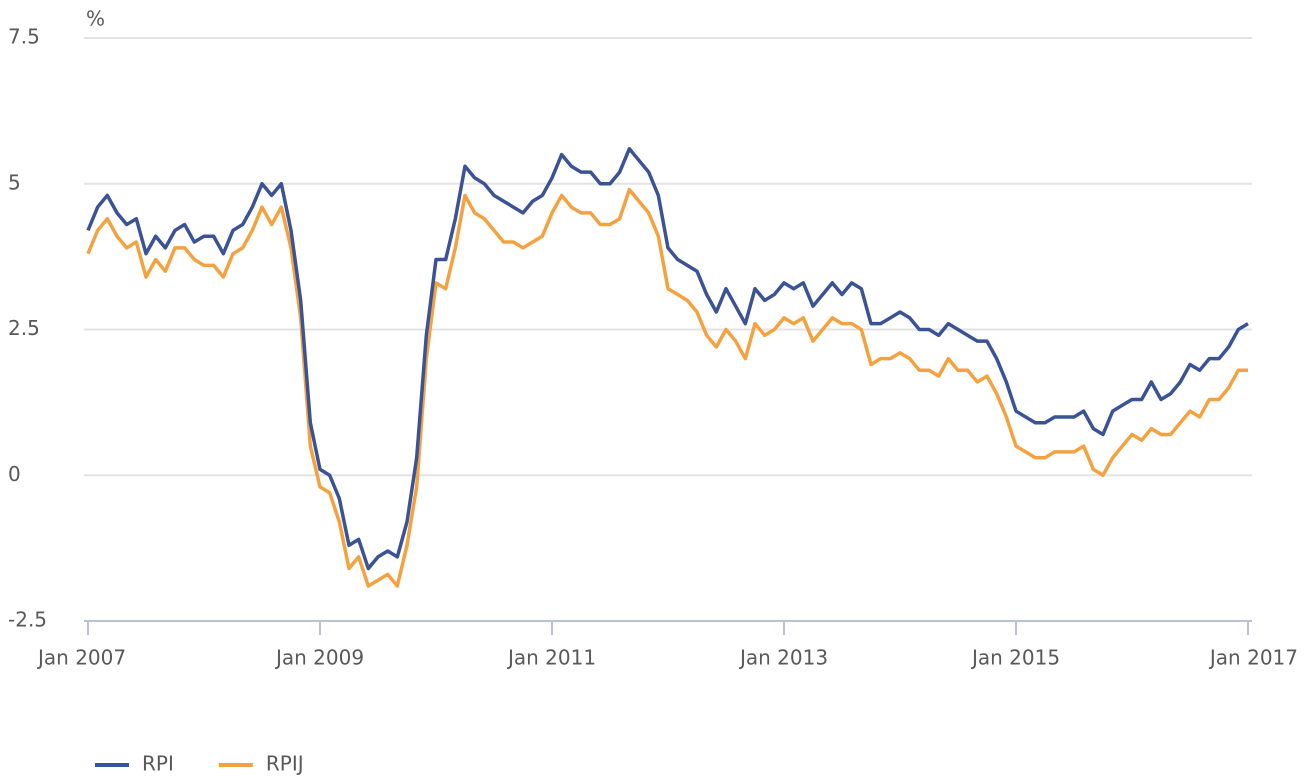  I want to click on y-tick-label: 2.5, so click(24, 328).